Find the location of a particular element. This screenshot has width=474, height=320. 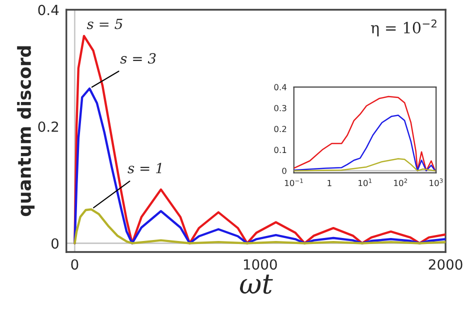

x-axis-title: ωt is located at coordinates (256, 284).